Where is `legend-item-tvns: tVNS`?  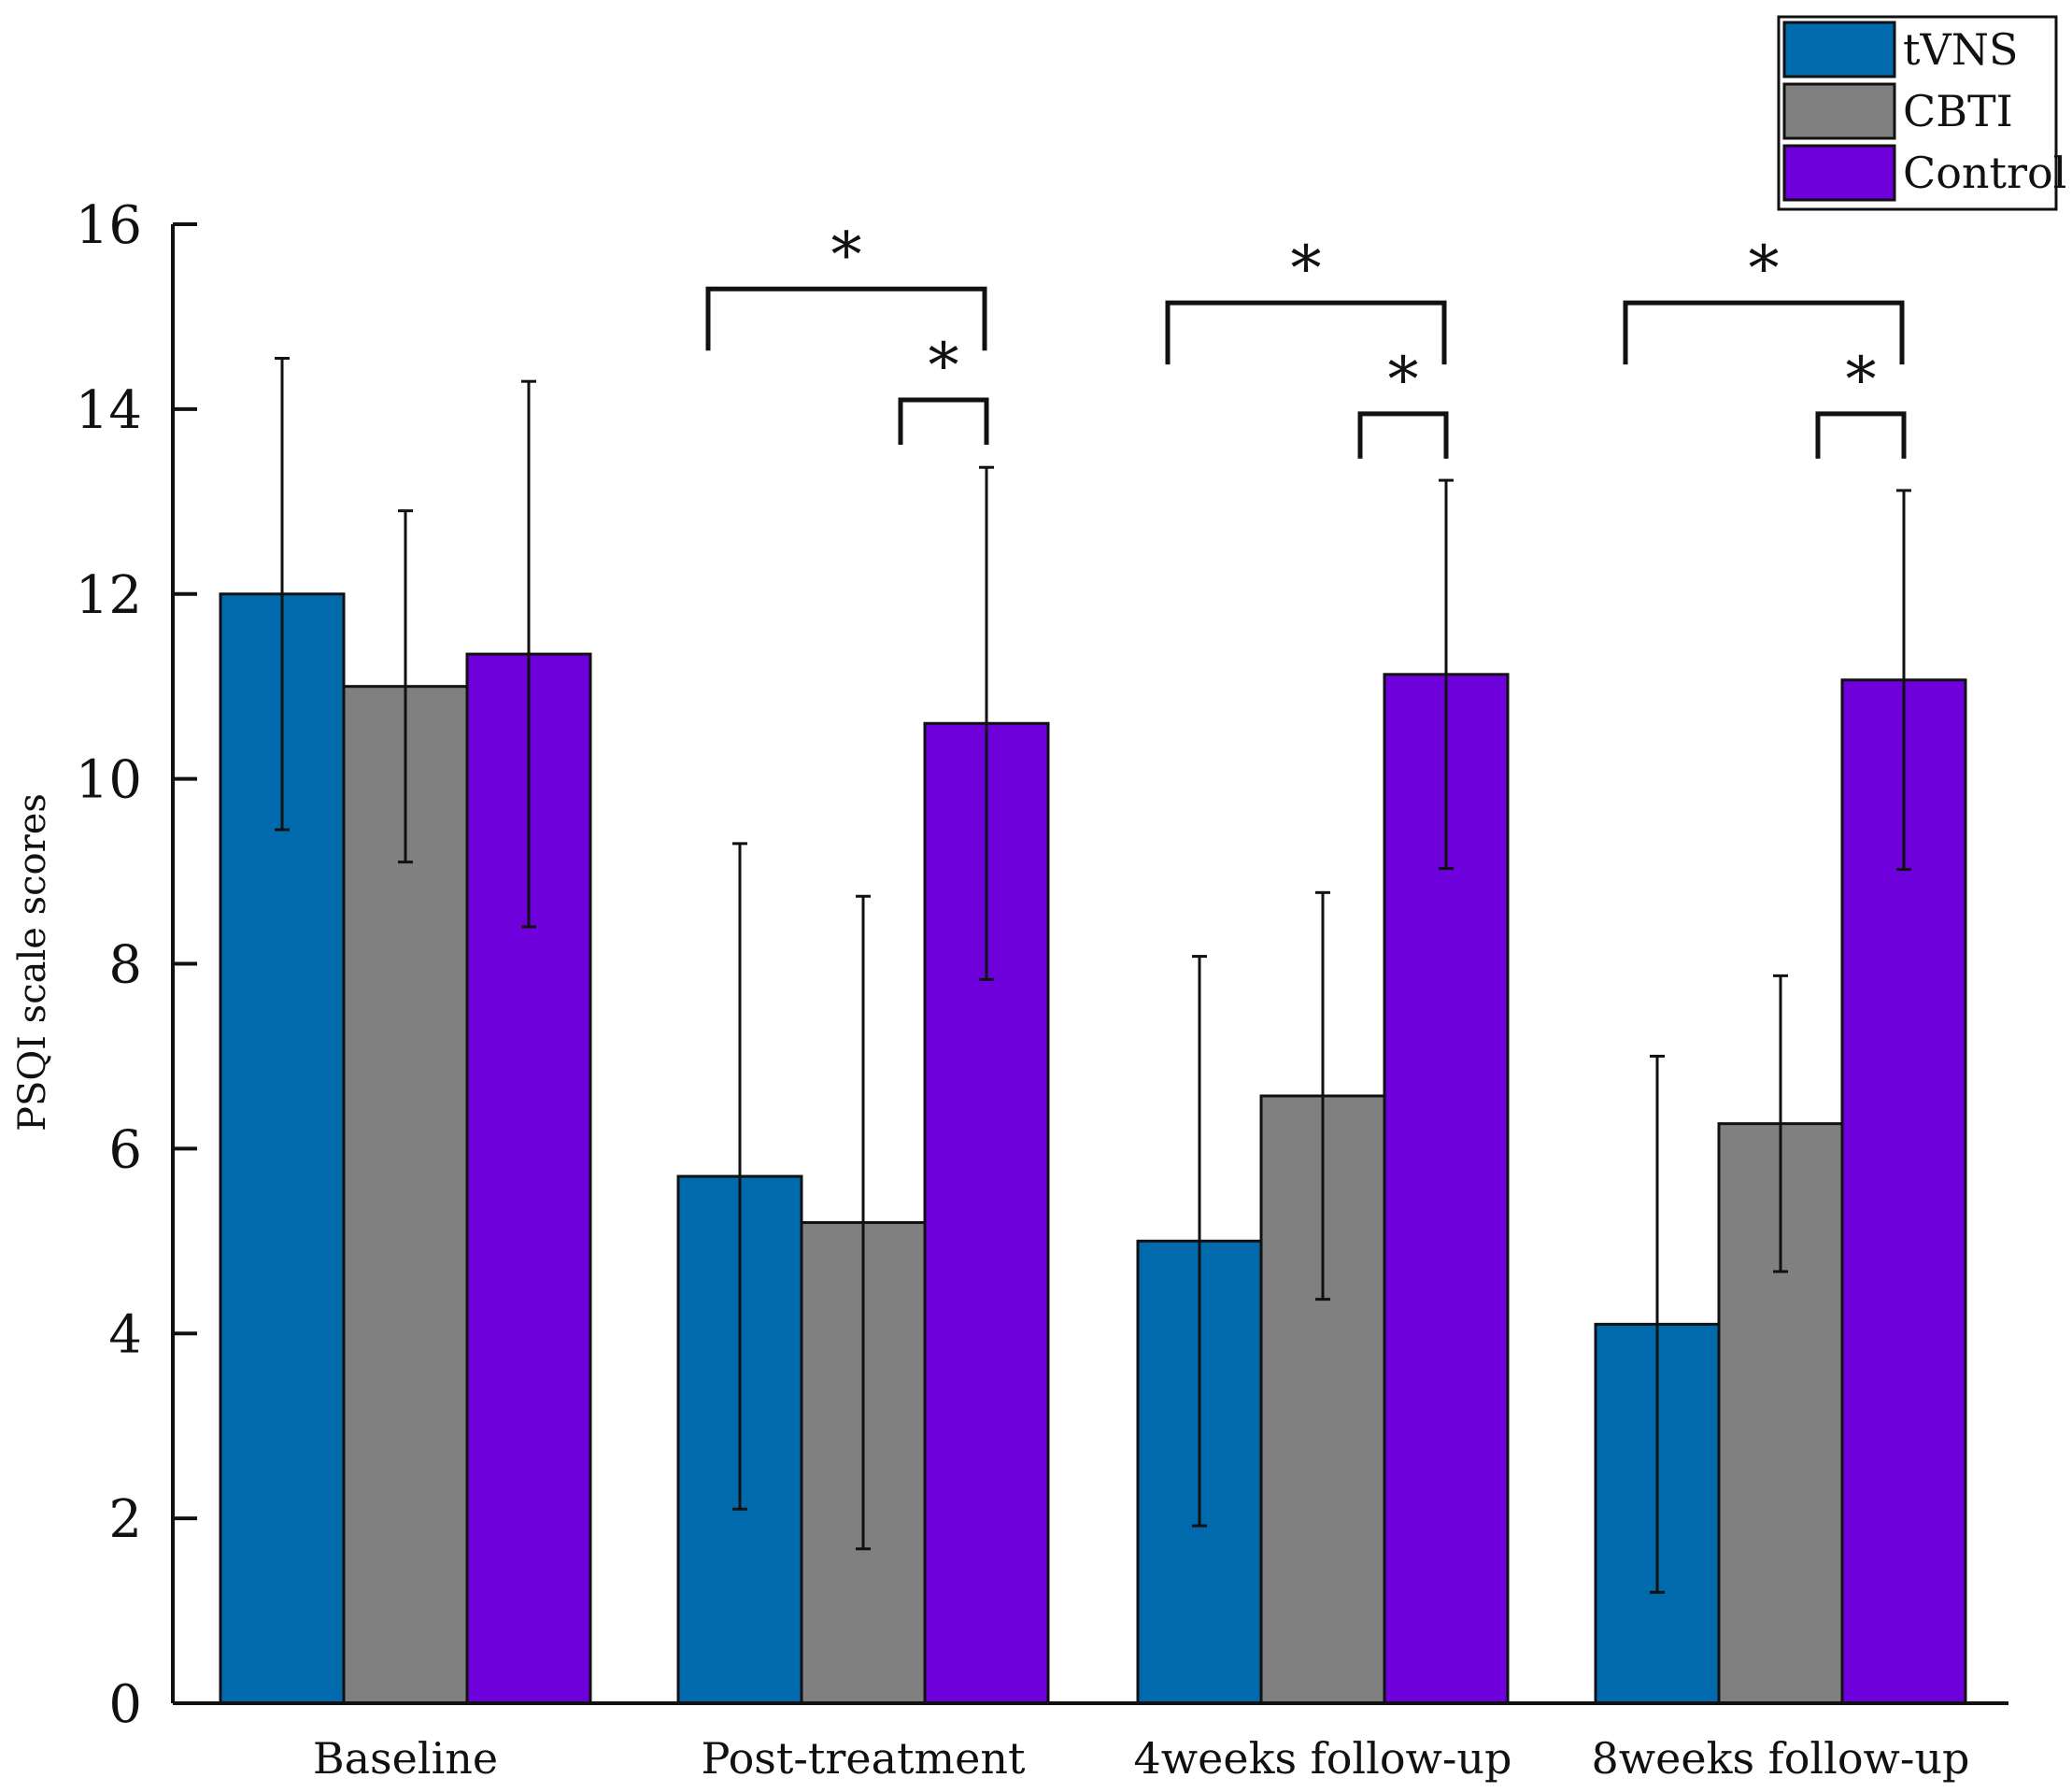
legend-item-tvns: tVNS is located at coordinates (1900, 49).